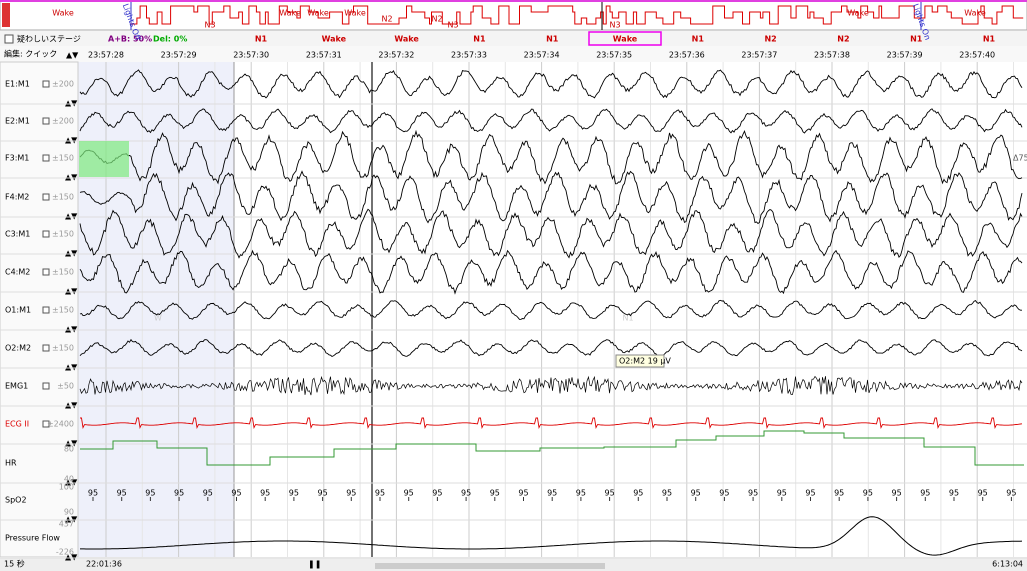 The width and height of the screenshot is (1027, 571). I want to click on hypnogram-label: N2, so click(386, 19).